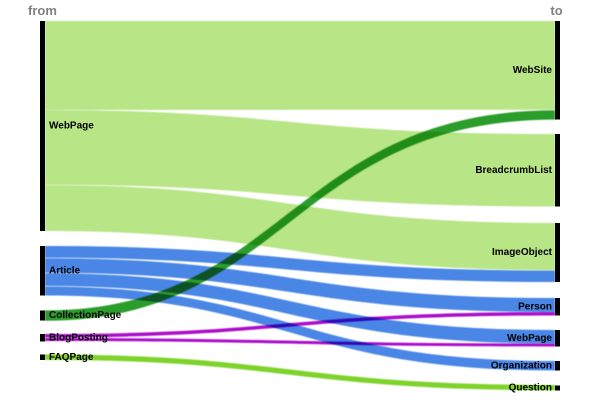  Describe the element at coordinates (522, 252) in the screenshot. I see `svg-text: ImageObject` at that location.